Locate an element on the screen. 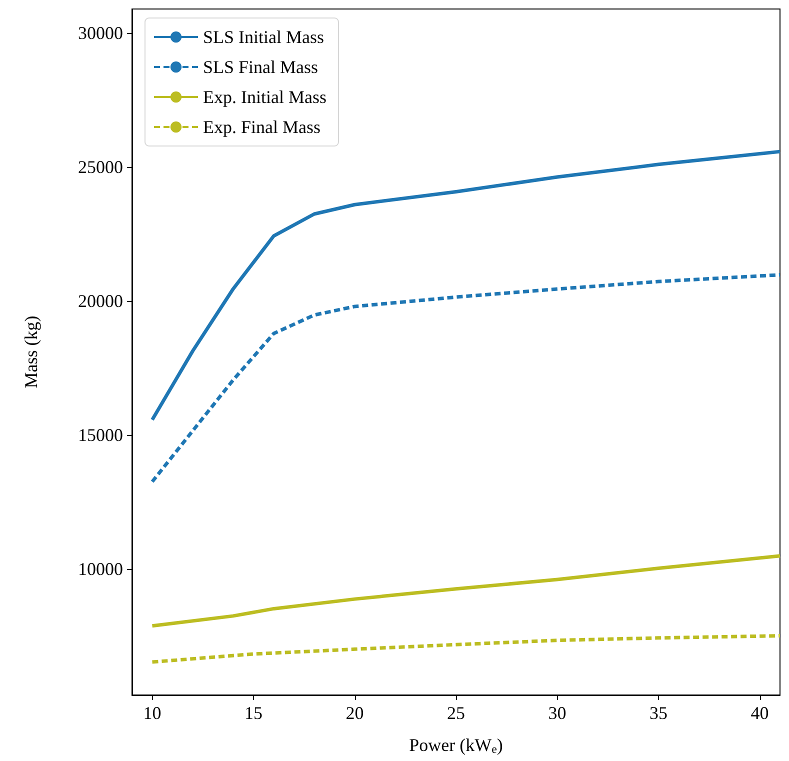  y-tick-label: 15000 is located at coordinates (100, 435).